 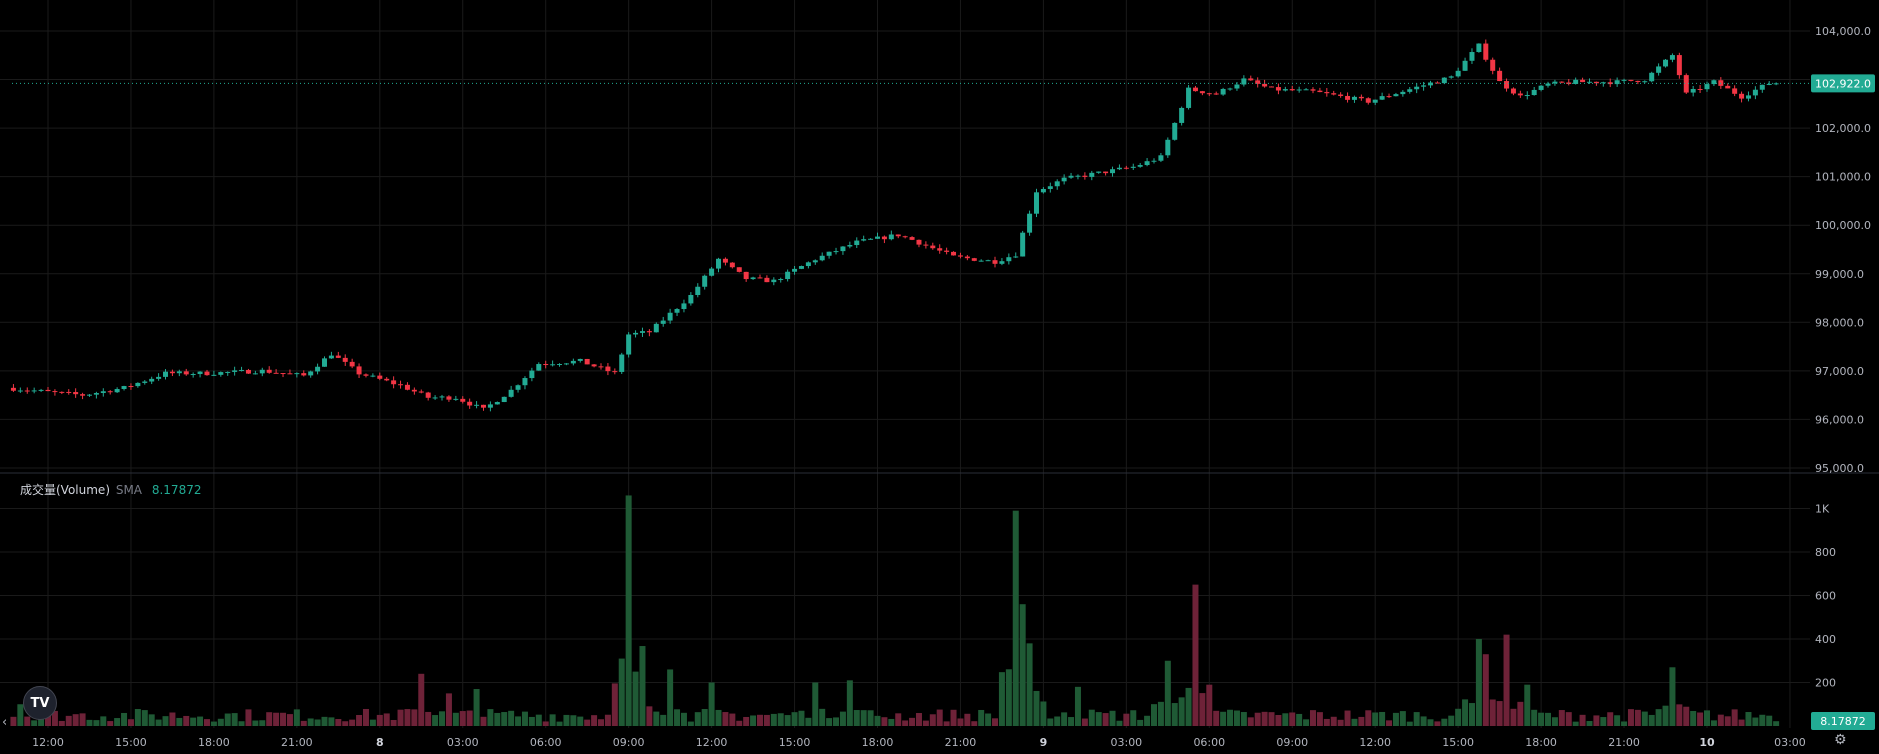 What do you see at coordinates (1825, 596) in the screenshot?
I see `volume-axis: 1K 800 600 400 200` at bounding box center [1825, 596].